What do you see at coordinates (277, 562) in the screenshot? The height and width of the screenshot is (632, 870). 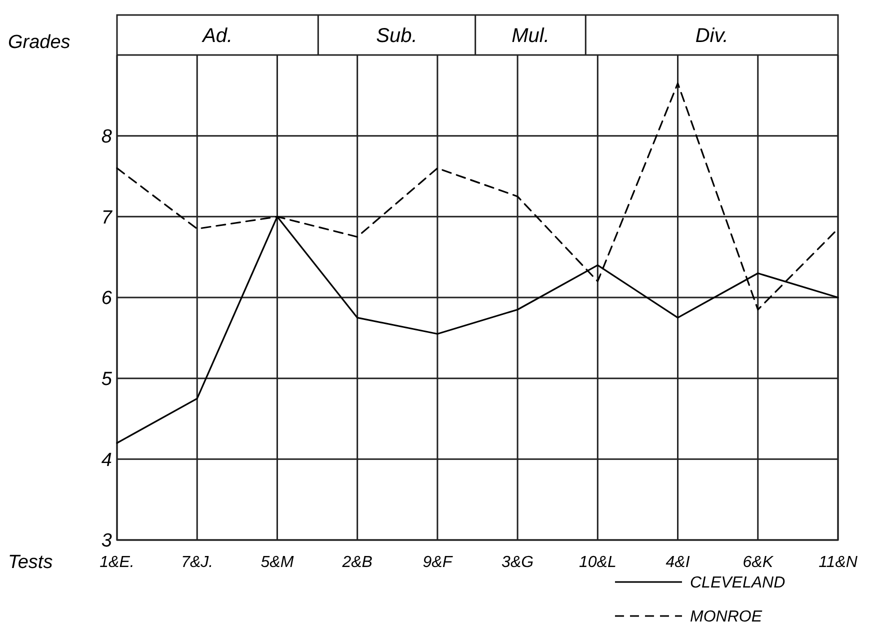 I see `x-tick-label: 5&M` at bounding box center [277, 562].